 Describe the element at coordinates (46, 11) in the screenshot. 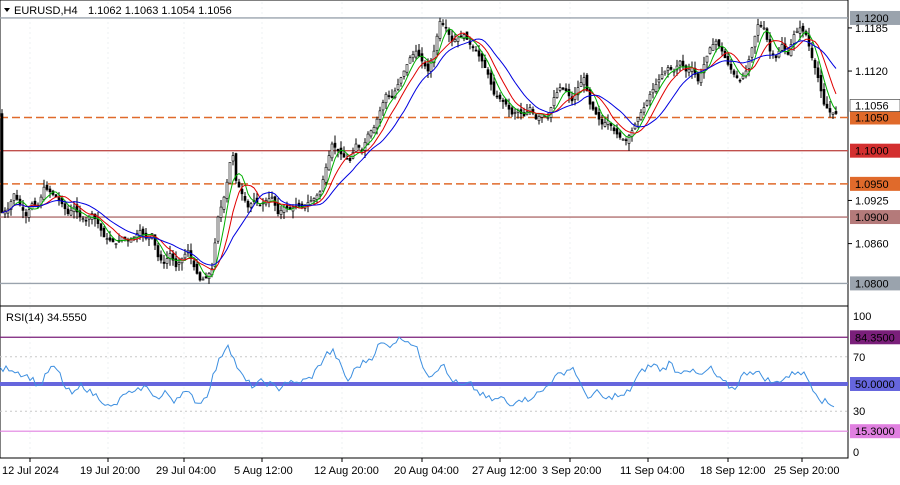

I see `symbol-timeframe: EURUSD,H4` at that location.